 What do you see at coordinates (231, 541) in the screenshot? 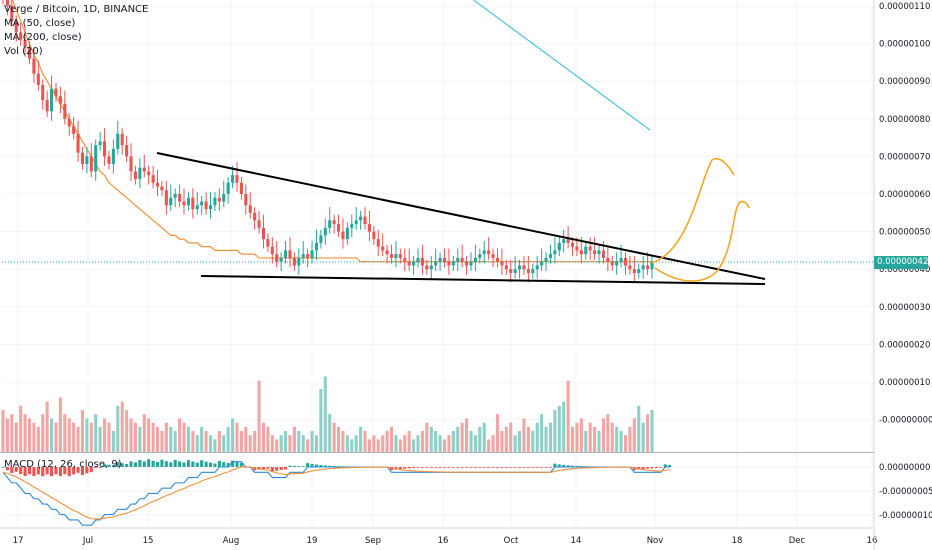
I see `date-tick-label: Aug` at bounding box center [231, 541].